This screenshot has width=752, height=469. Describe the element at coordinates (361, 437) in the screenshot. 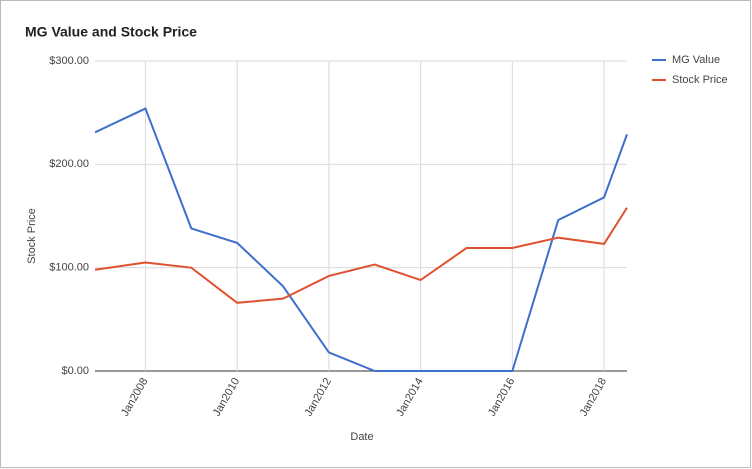

I see `x-axis-label: Date` at that location.